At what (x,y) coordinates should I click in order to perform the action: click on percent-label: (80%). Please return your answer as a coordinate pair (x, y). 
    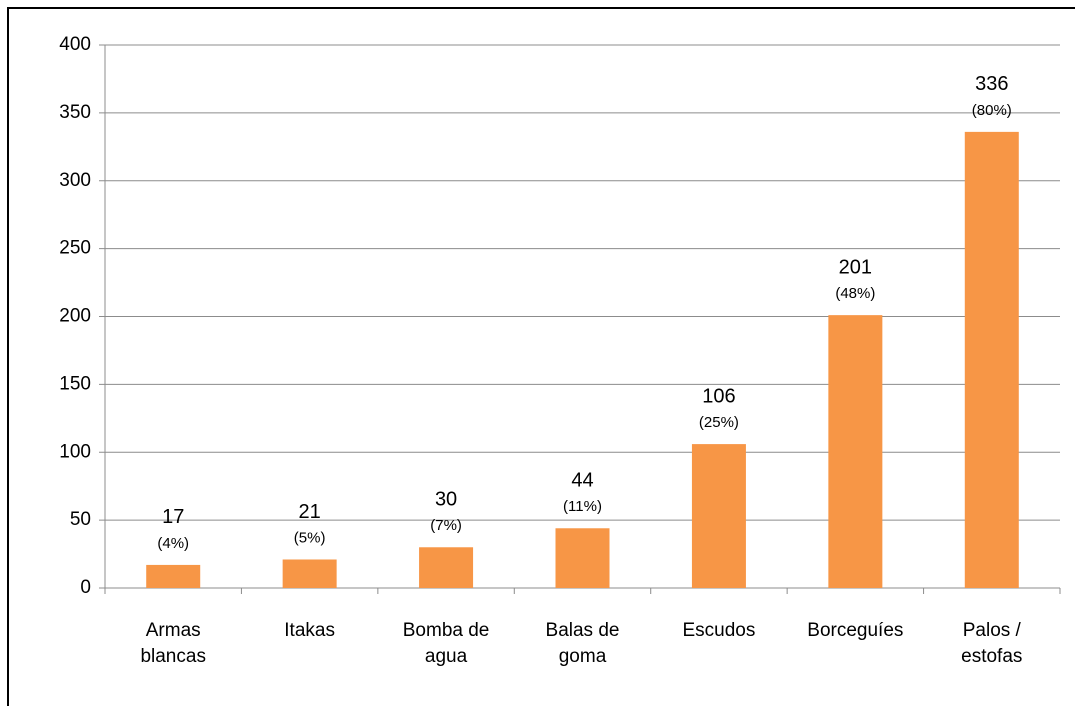
    Looking at the image, I should click on (992, 110).